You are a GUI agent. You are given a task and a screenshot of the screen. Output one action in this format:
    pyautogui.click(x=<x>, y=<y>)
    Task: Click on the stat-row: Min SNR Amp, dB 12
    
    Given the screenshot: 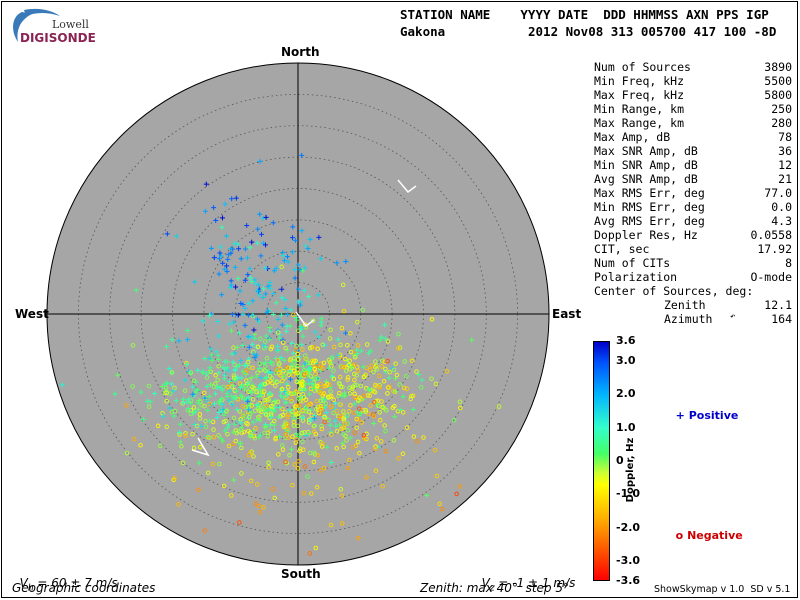 What is the action you would take?
    pyautogui.click(x=693, y=165)
    